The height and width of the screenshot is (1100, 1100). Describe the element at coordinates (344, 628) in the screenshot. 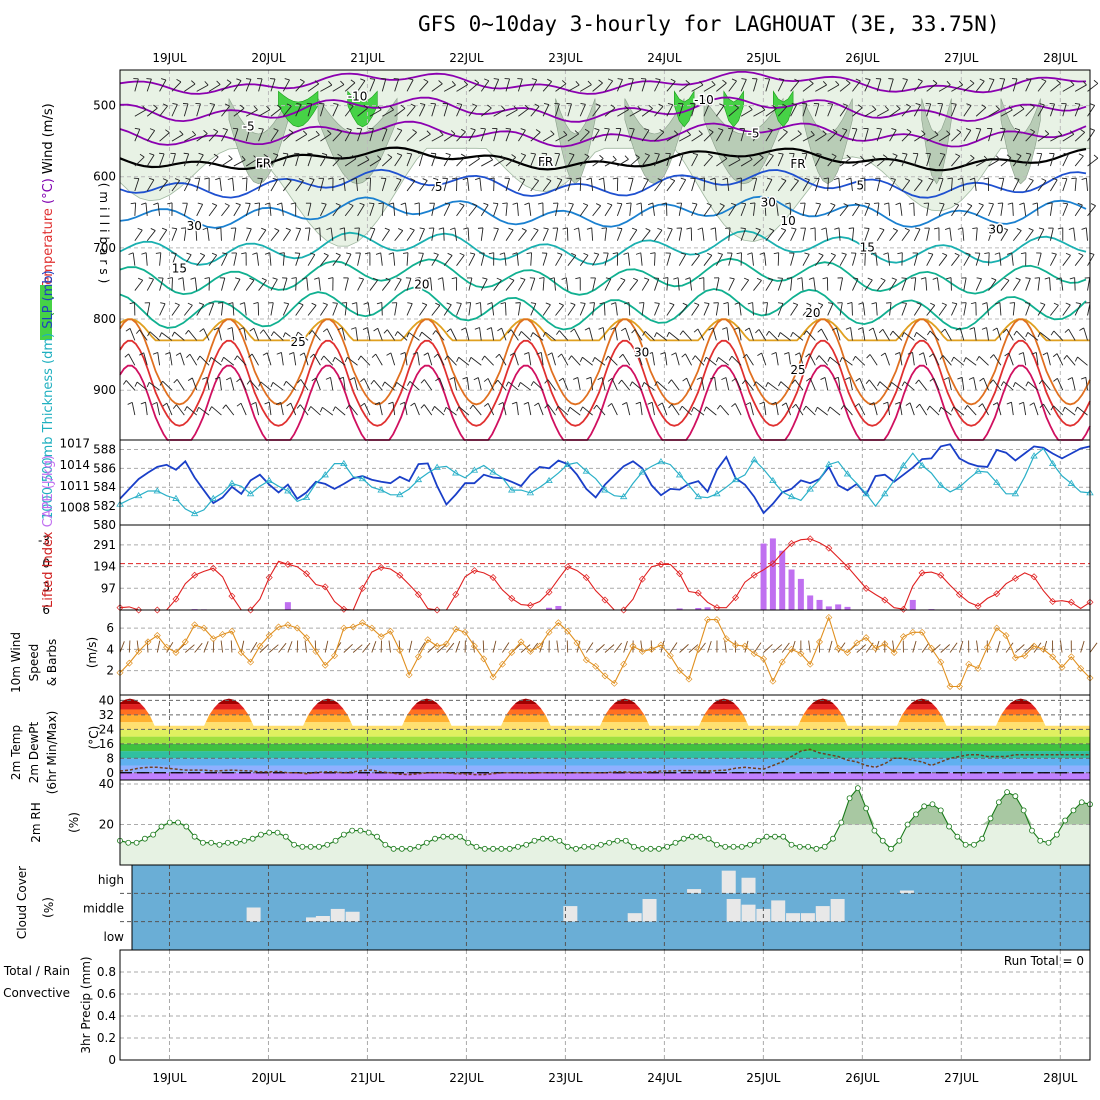

I see `wind-marker` at that location.